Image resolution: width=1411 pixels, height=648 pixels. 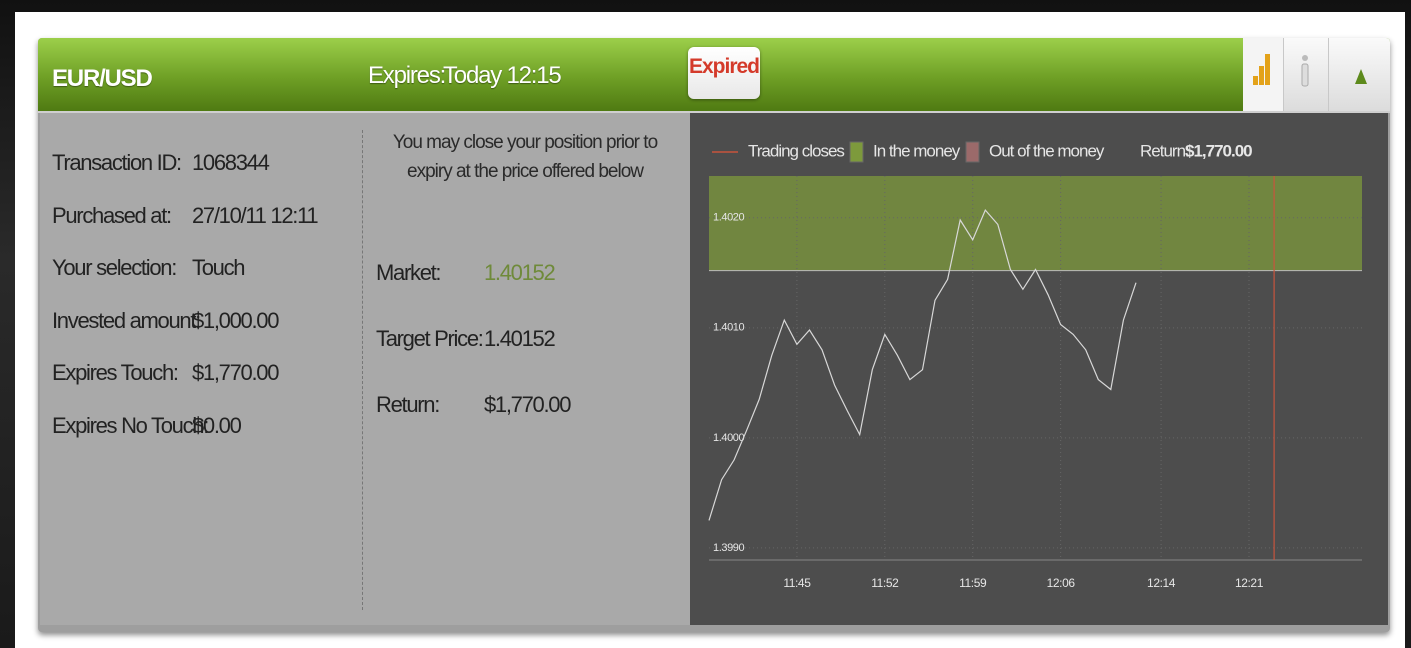 I want to click on detail-value: $0.00, so click(x=217, y=425).